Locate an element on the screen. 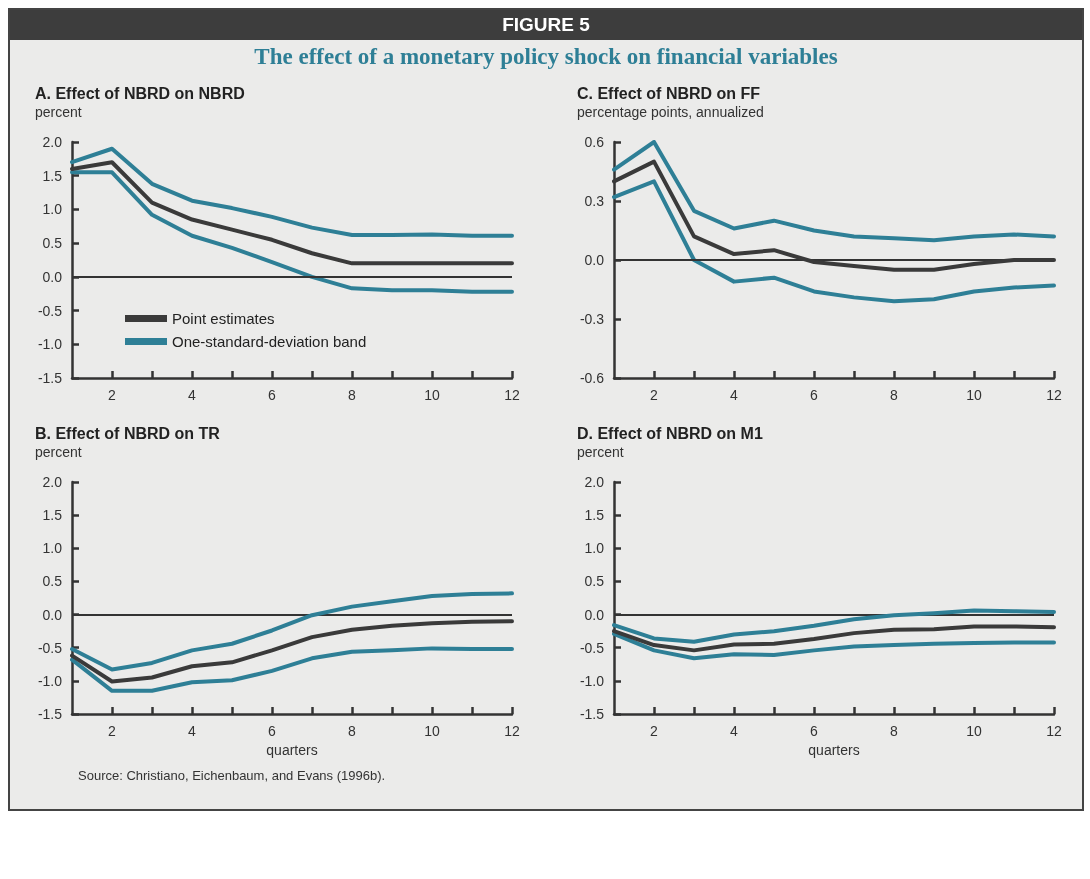 This screenshot has width=1090, height=879. y-tick-label: -0.6 is located at coordinates (592, 378).